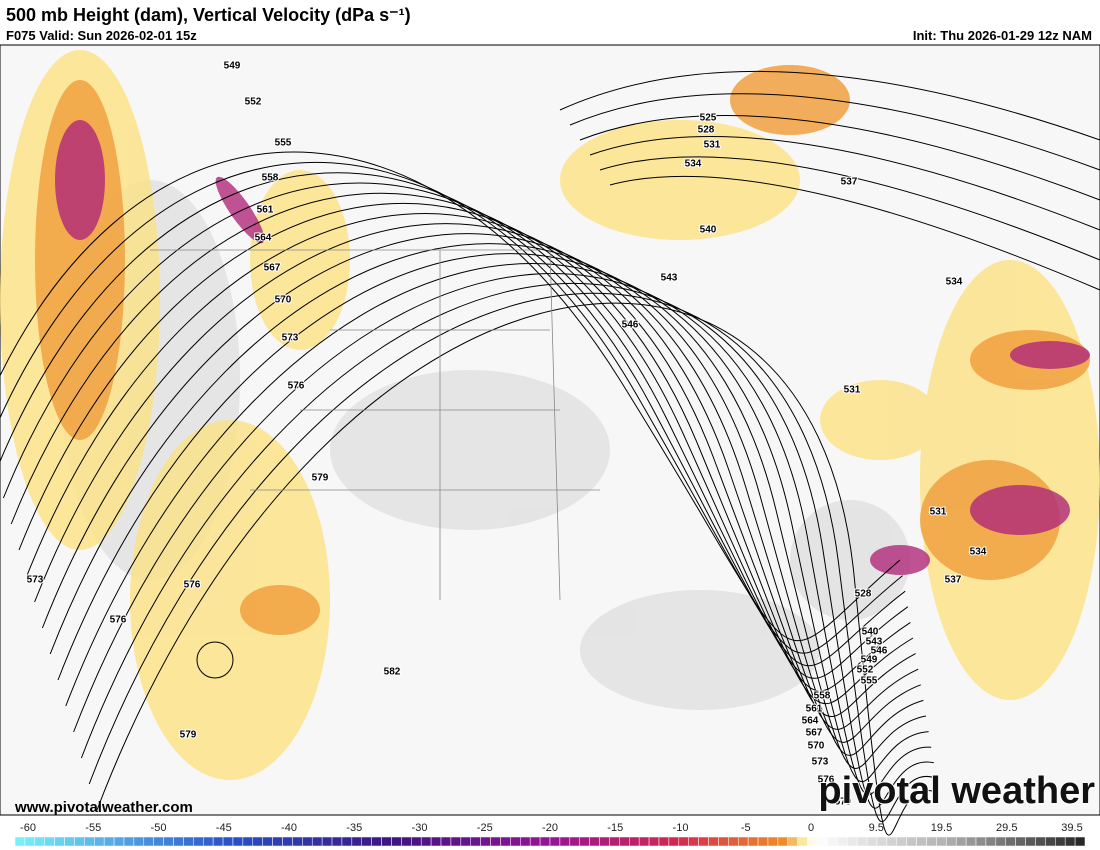 This screenshot has height=850, width=1100. Describe the element at coordinates (270, 178) in the screenshot. I see `contour-label: 558` at that location.